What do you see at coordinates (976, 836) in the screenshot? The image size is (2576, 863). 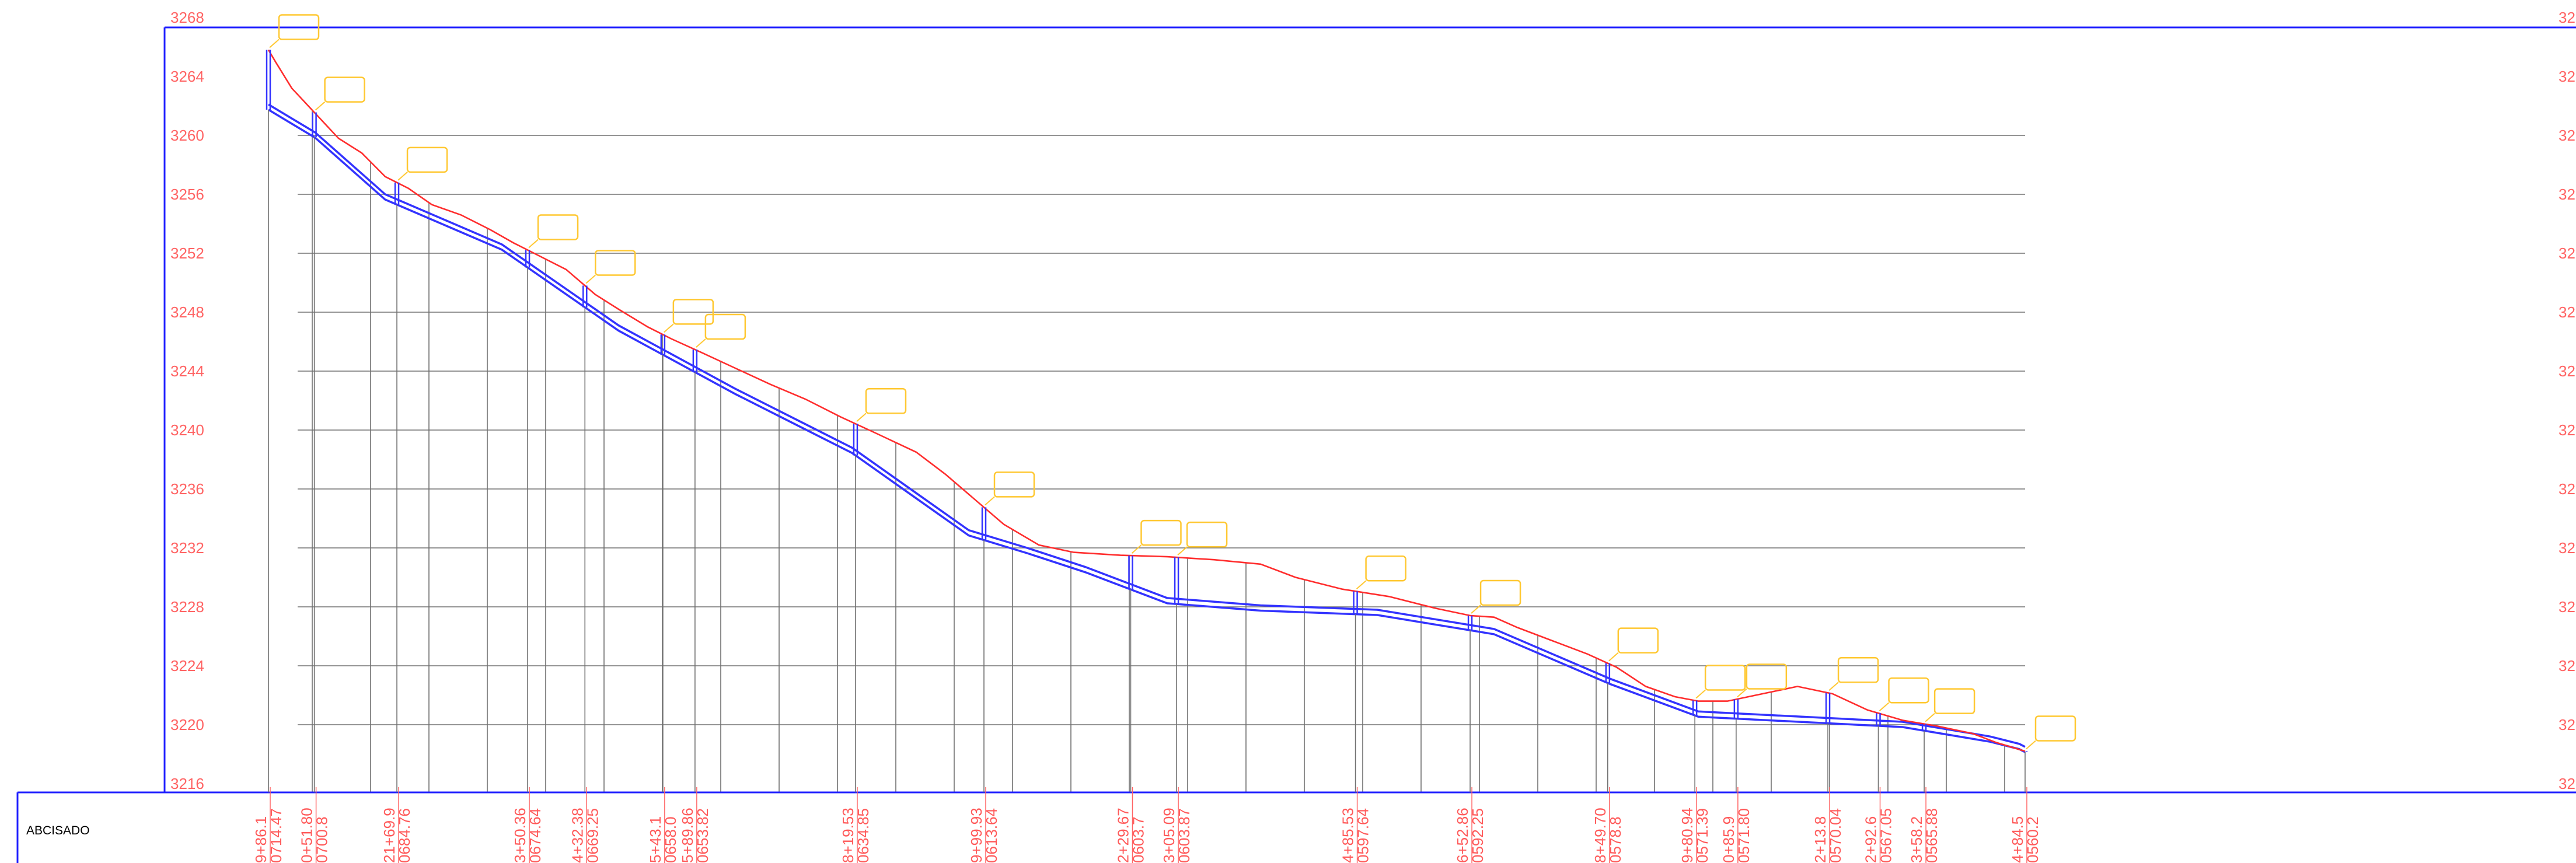 I see `station-chainage-label: 9+99.93` at bounding box center [976, 836].